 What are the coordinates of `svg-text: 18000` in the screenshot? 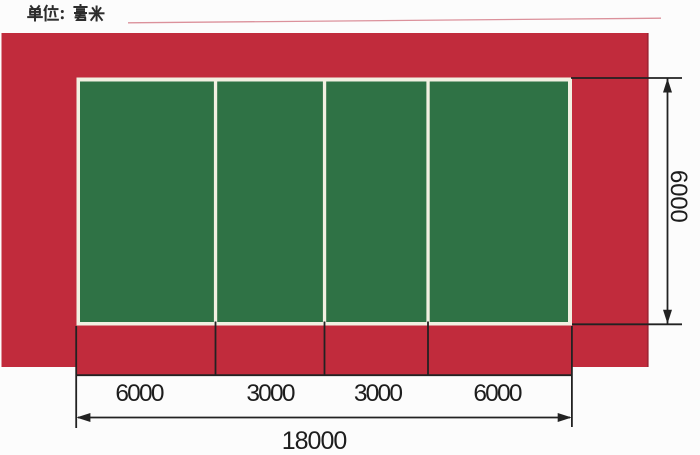 It's located at (314, 441).